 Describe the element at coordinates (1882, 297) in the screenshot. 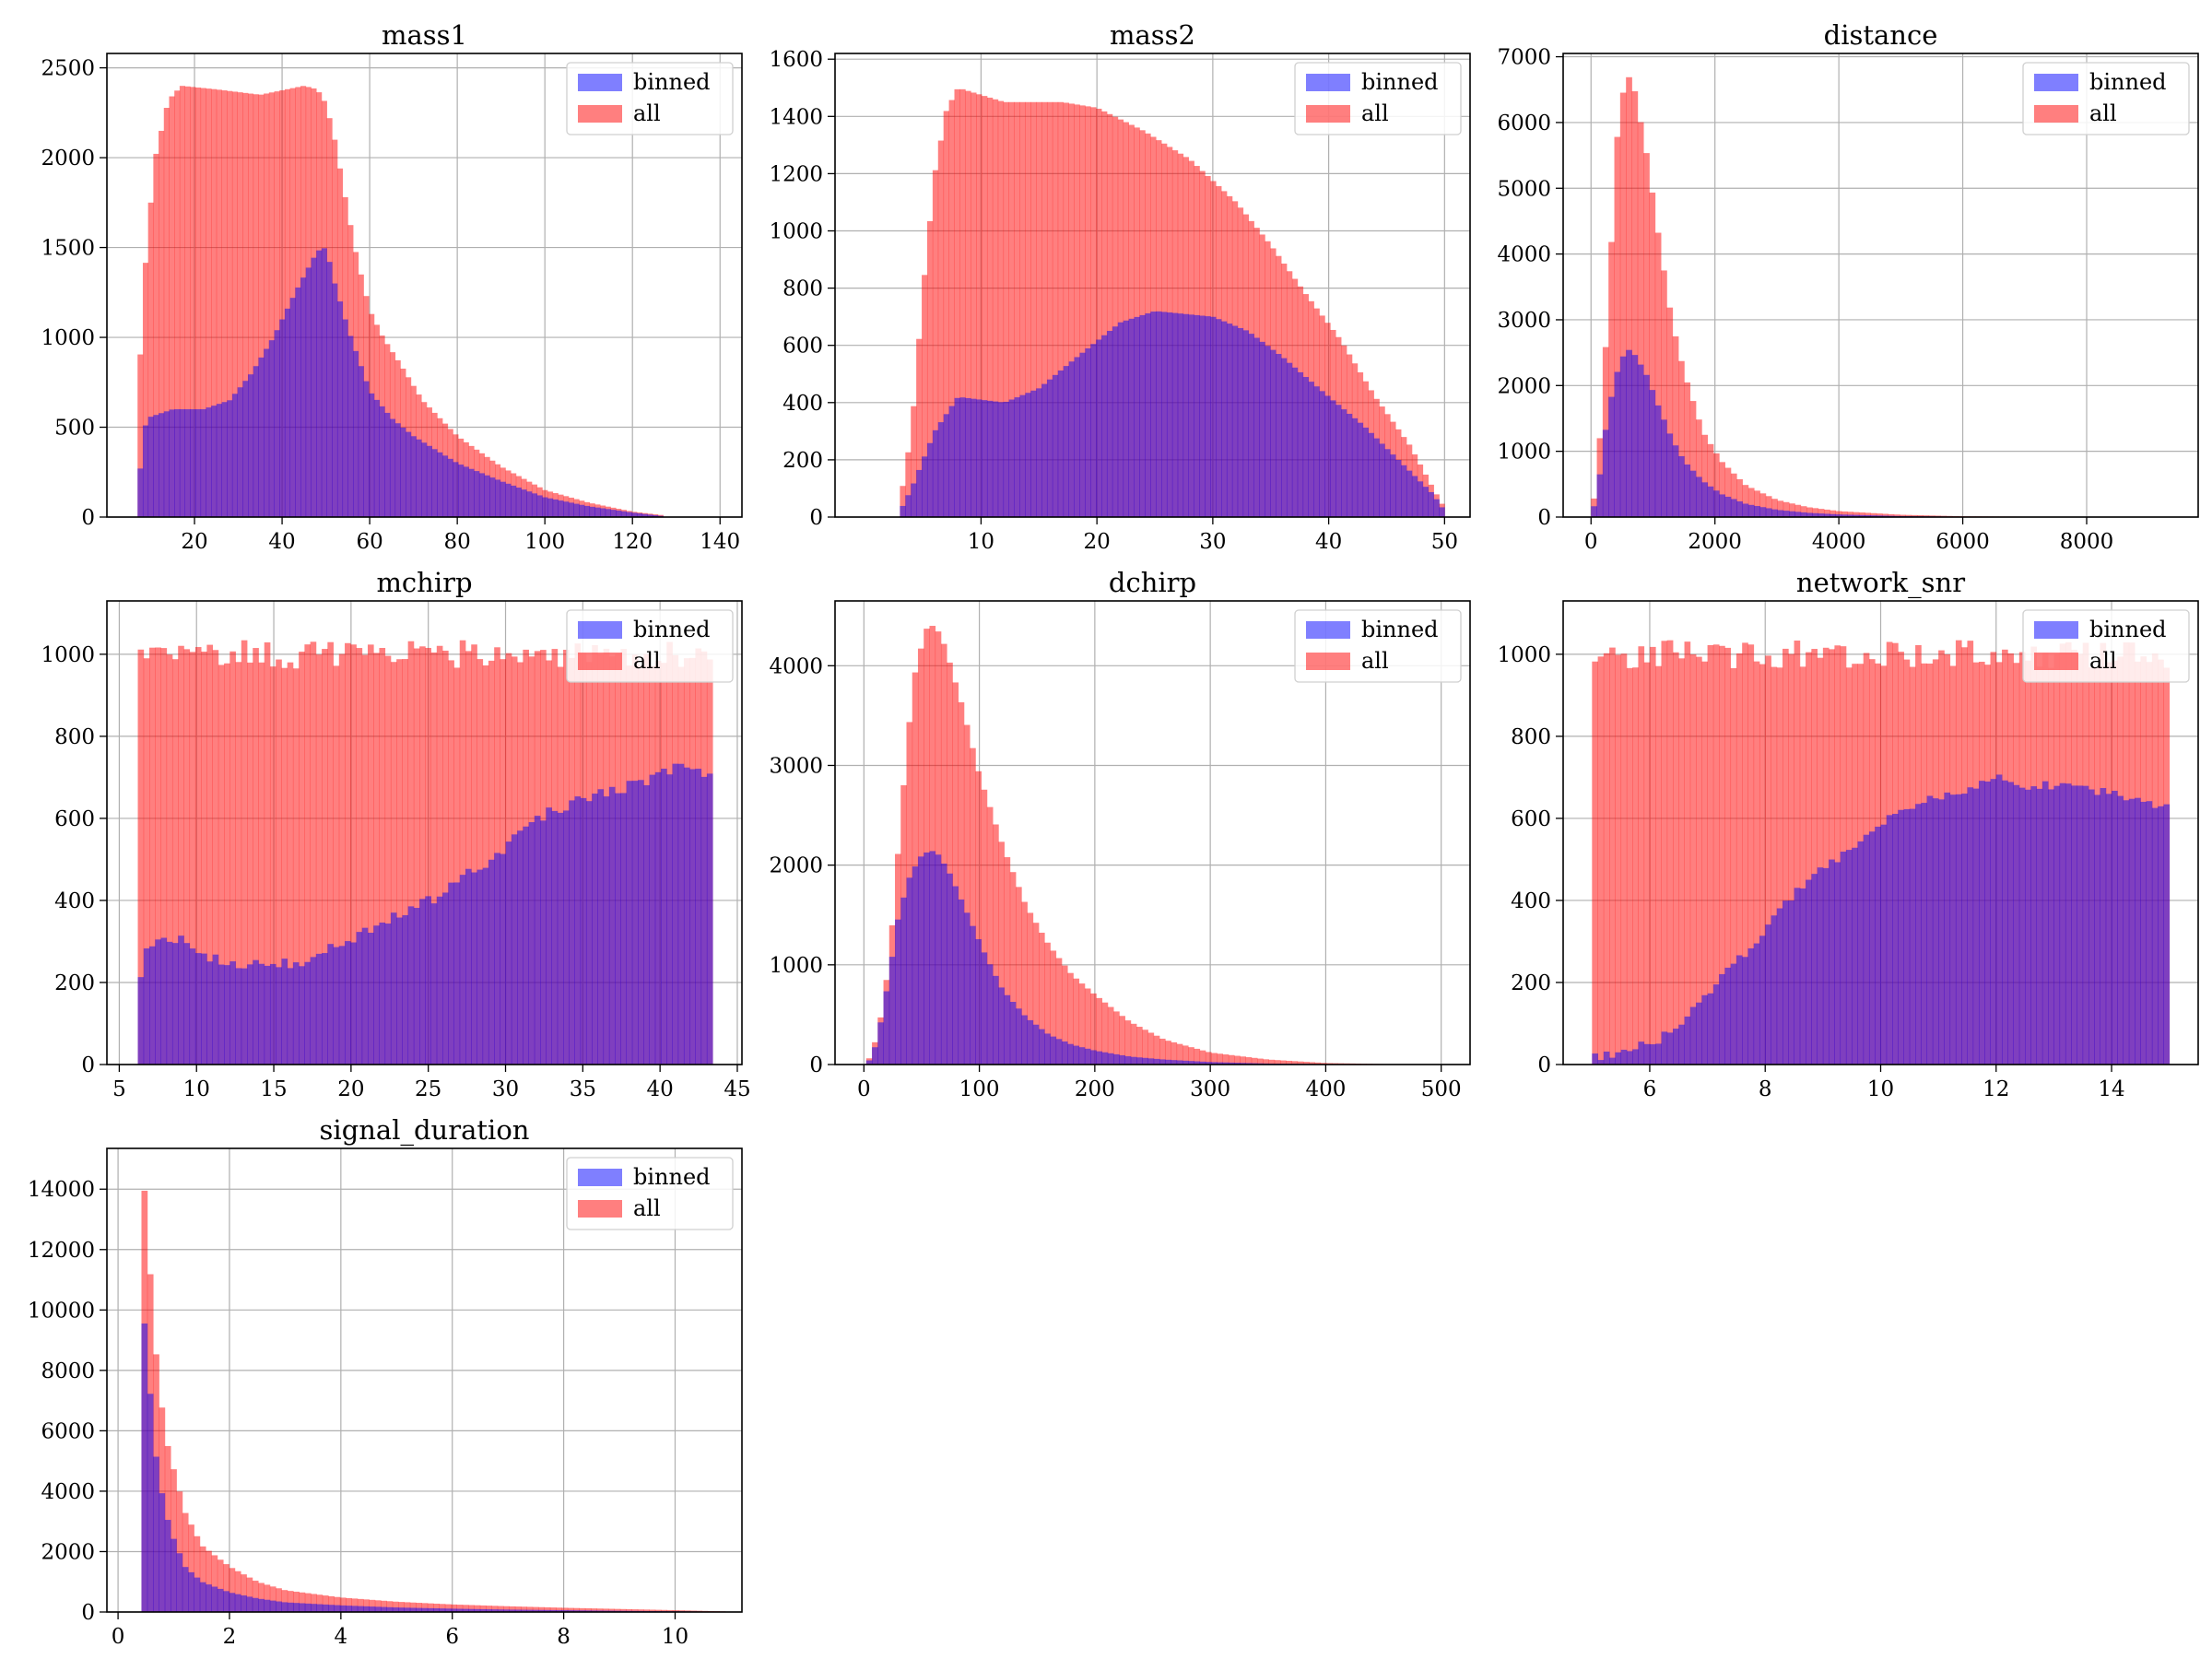

I see `all-series` at that location.